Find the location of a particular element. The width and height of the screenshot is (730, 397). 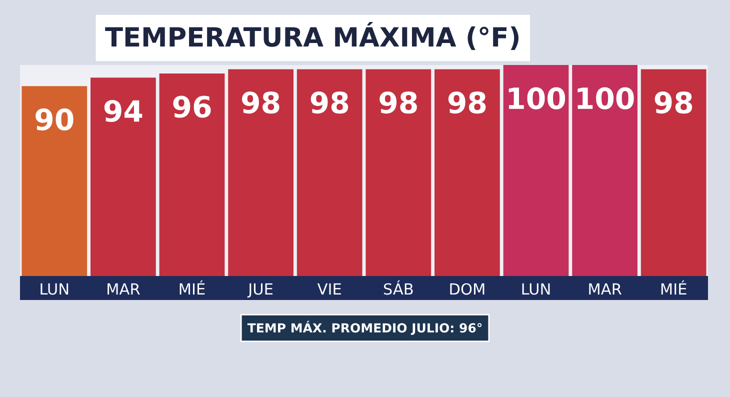

chart-title: TEMPERATURA MÁXIMA (°F) is located at coordinates (312, 36).